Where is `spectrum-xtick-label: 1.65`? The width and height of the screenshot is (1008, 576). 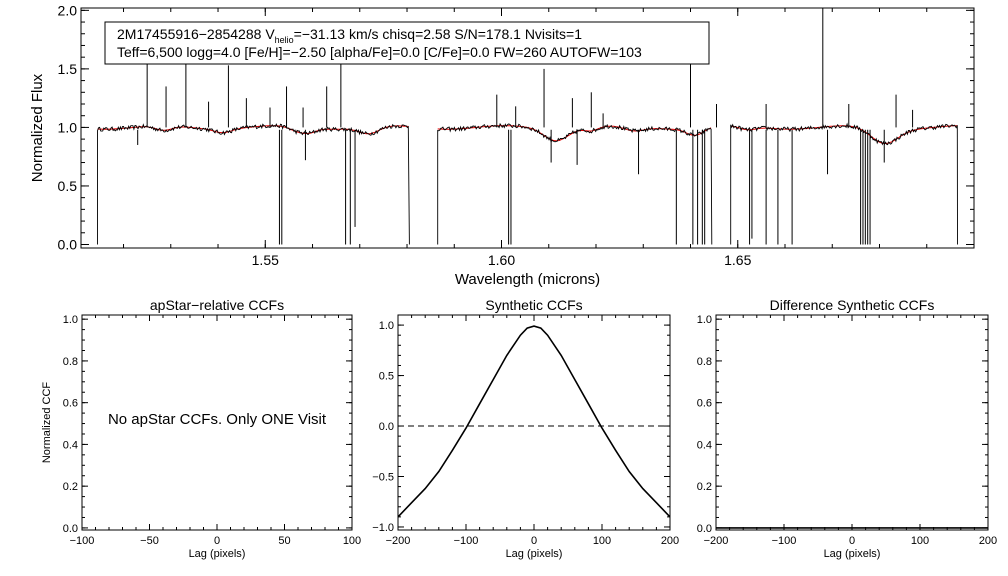
spectrum-xtick-label: 1.65 is located at coordinates (737, 260).